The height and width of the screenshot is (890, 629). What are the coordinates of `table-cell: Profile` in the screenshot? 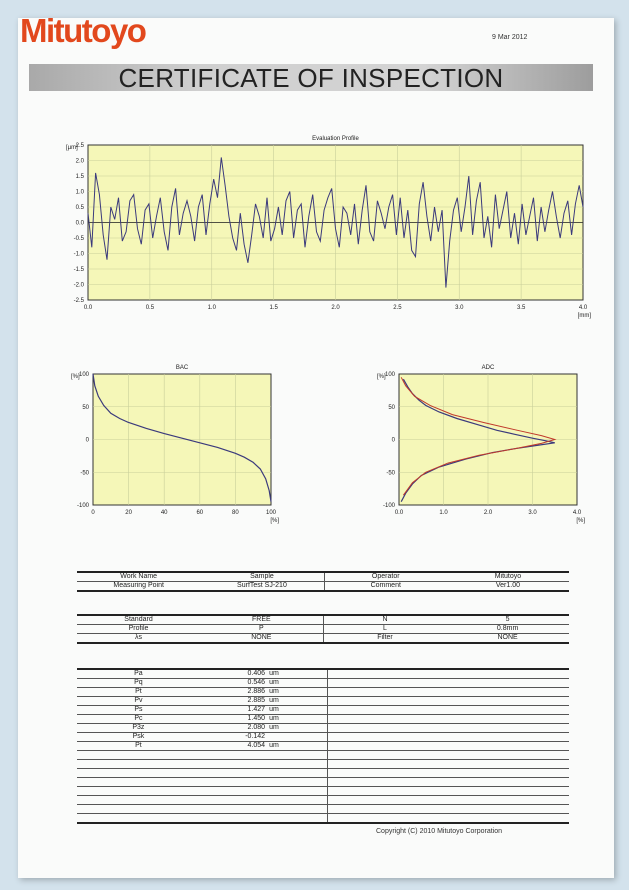 It's located at (138, 628).